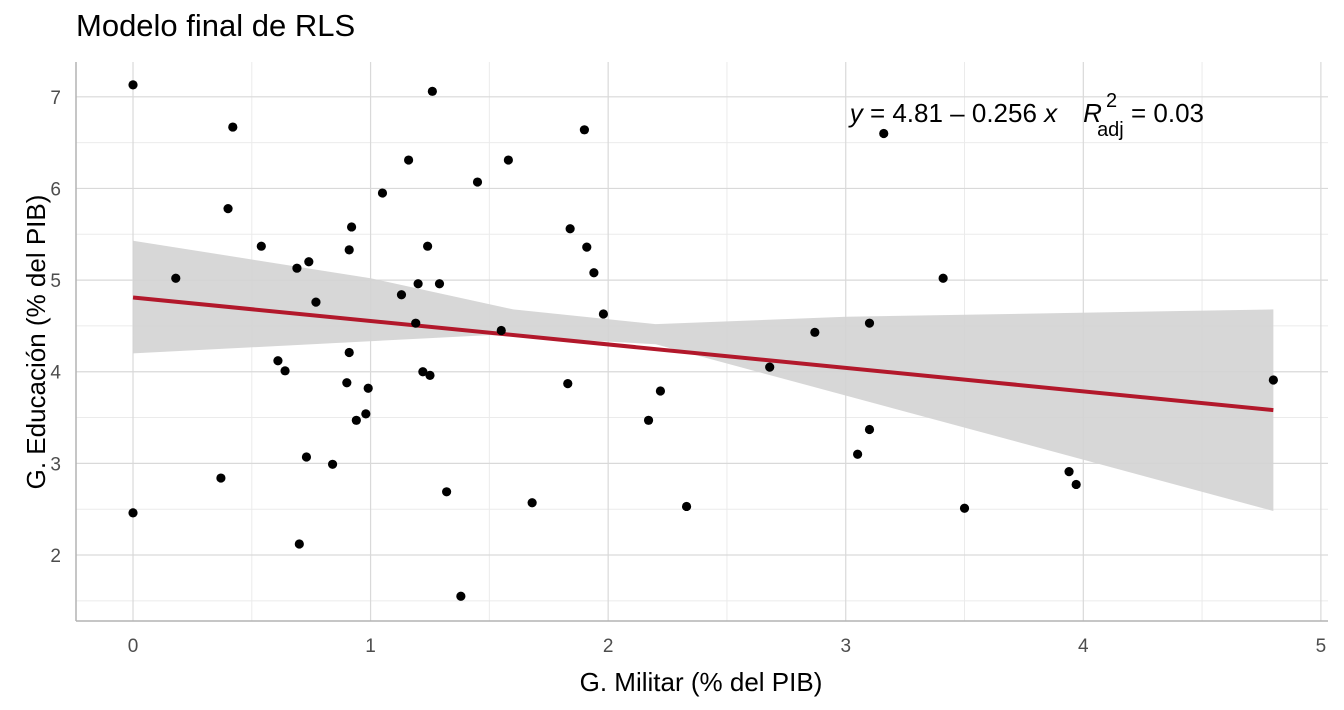 Image resolution: width=1344 pixels, height=710 pixels. Describe the element at coordinates (55, 281) in the screenshot. I see `y-tick-label: 5` at that location.